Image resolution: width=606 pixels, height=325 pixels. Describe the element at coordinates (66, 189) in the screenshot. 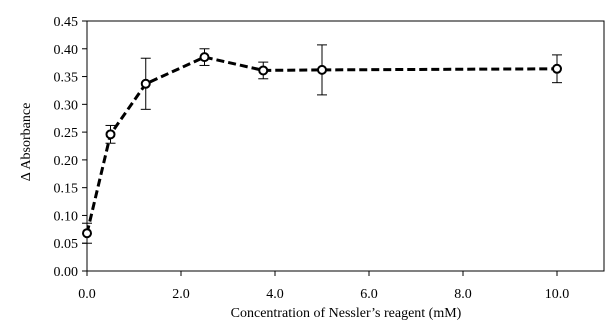

I see `y-tick-label: 0.15` at that location.